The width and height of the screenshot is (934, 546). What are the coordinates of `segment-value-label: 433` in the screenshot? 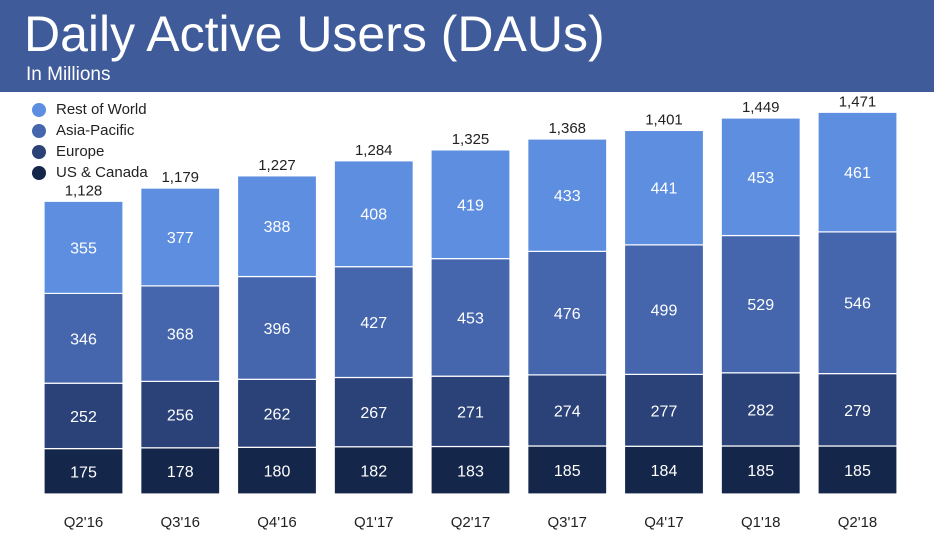 It's located at (567, 196).